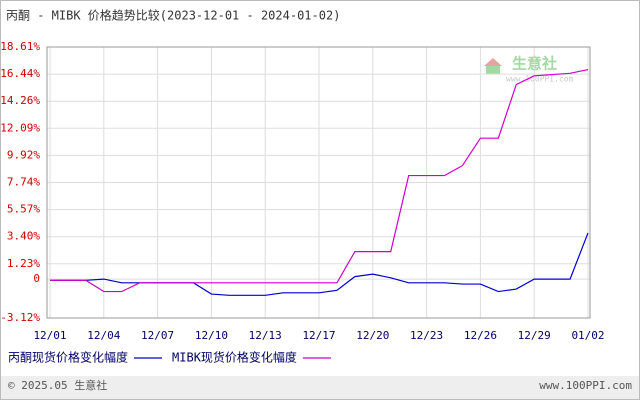  What do you see at coordinates (20, 317) in the screenshot?
I see `y-tick-label: -3.12%` at bounding box center [20, 317].